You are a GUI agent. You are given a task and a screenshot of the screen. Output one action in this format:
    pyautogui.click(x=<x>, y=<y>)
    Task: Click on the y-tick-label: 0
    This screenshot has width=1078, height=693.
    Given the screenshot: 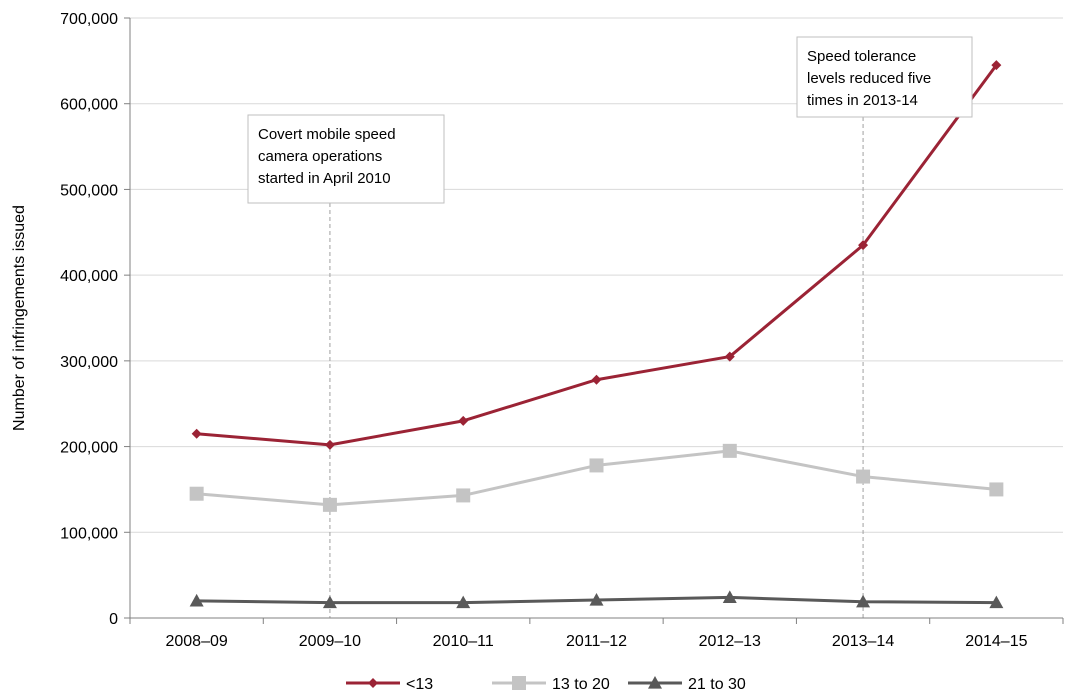 What is the action you would take?
    pyautogui.click(x=113, y=619)
    